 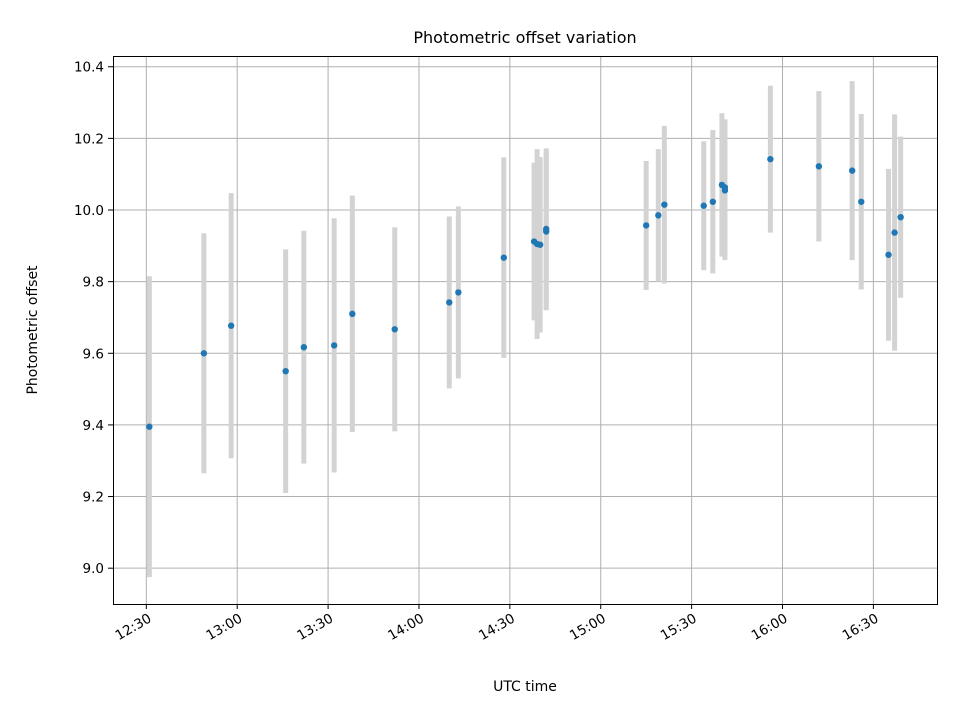 What do you see at coordinates (406, 627) in the screenshot?
I see `x-tick-label: 14:00` at bounding box center [406, 627].